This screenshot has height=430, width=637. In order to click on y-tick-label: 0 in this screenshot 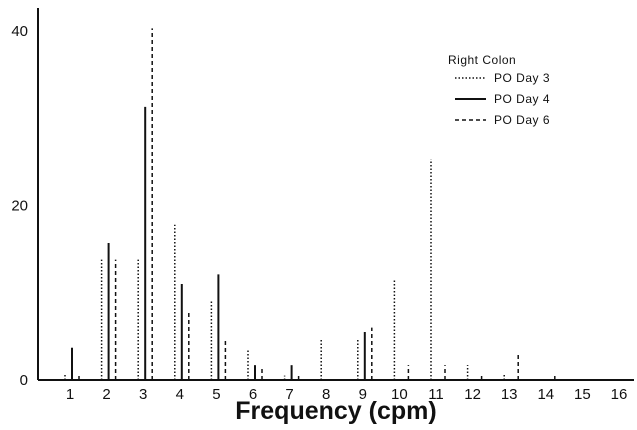, I will do `click(24, 380)`.